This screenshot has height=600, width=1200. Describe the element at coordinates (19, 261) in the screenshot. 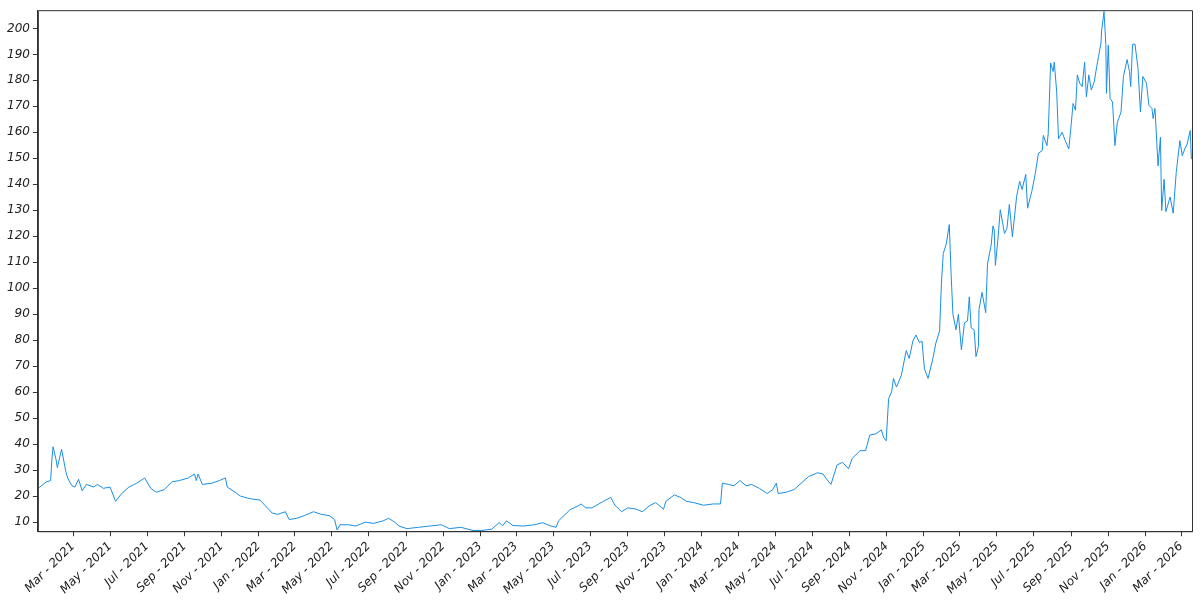

I see `y-tick-label: 110` at that location.